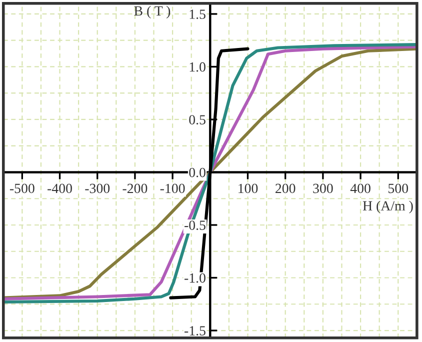 This screenshot has height=342, width=422. I want to click on x-axis-title: H (A/m ), so click(387, 207).